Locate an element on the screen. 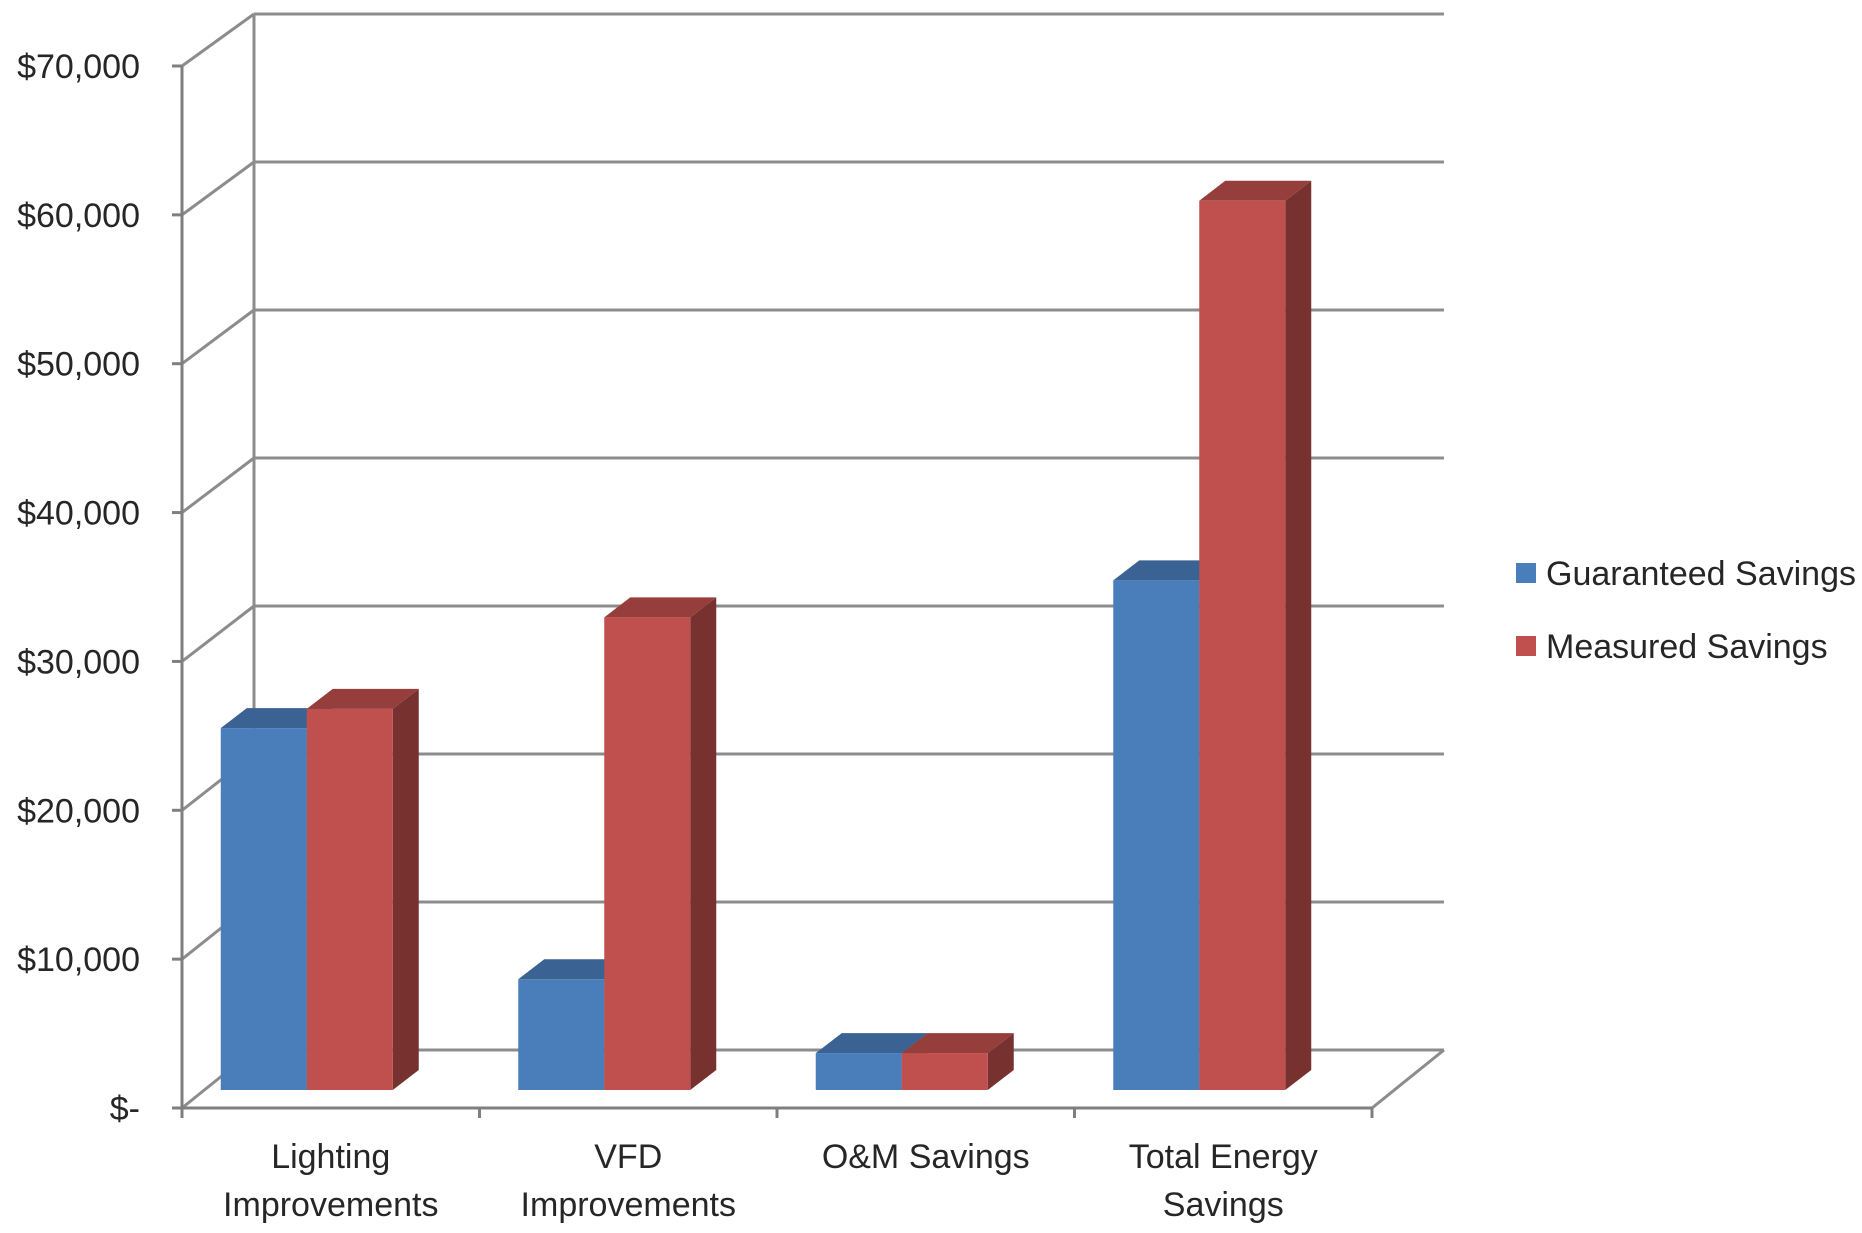 This screenshot has width=1862, height=1233. legend: Guaranteed Savings Measured Savings is located at coordinates (1686, 610).